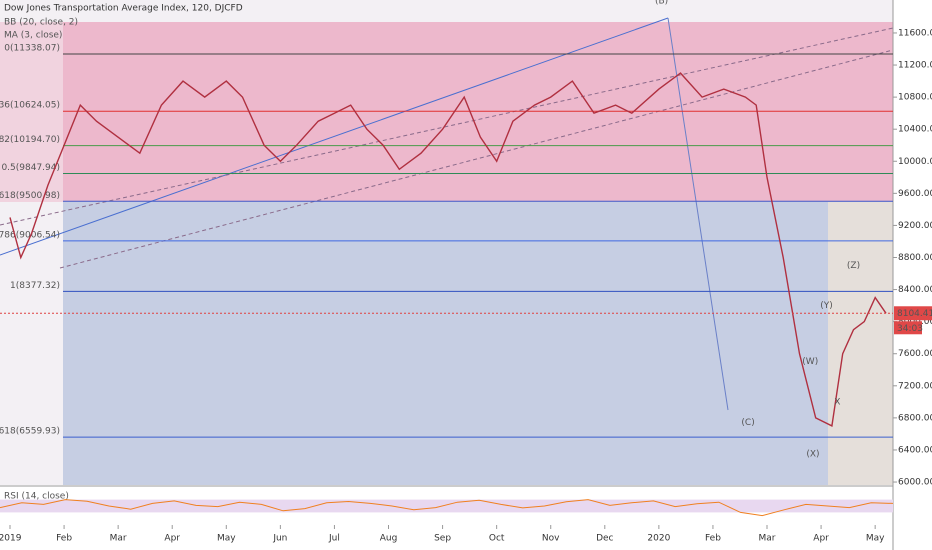 The width and height of the screenshot is (932, 550). Describe the element at coordinates (35, 286) in the screenshot. I see `fib-label: 1(8377.32)` at that location.